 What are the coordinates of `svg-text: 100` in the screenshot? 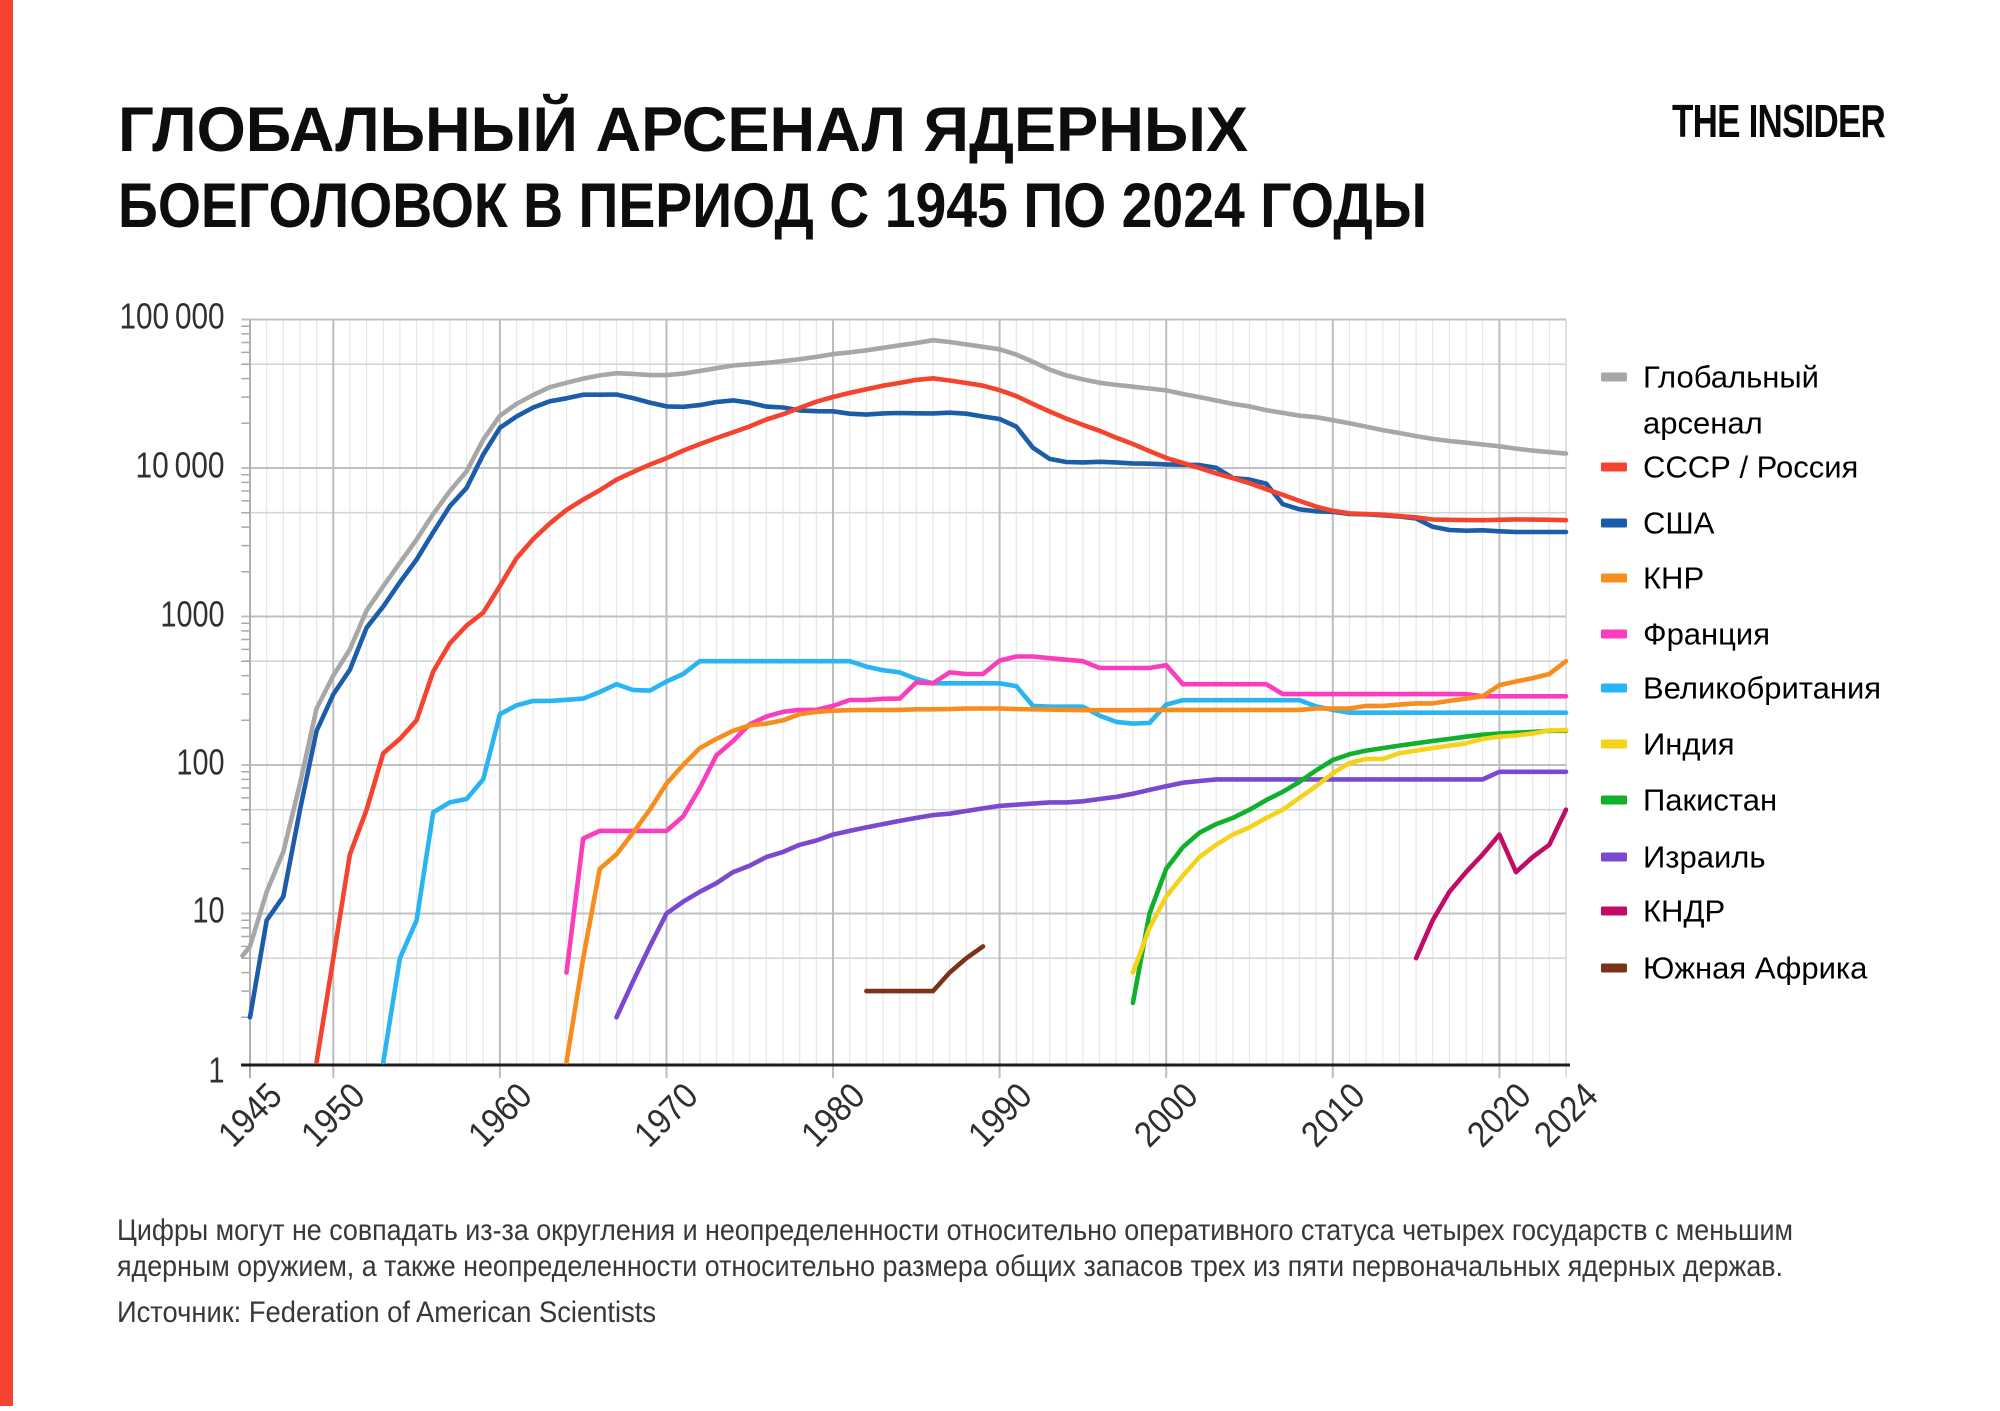 It's located at (201, 762).